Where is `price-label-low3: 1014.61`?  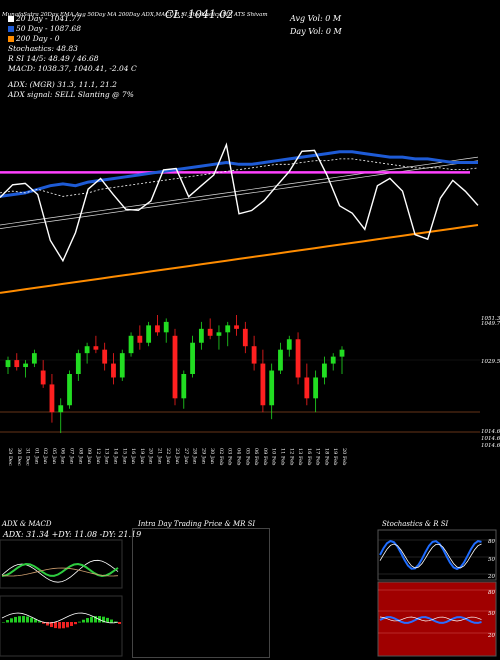 price-label-low3: 1014.61 is located at coordinates (490, 446).